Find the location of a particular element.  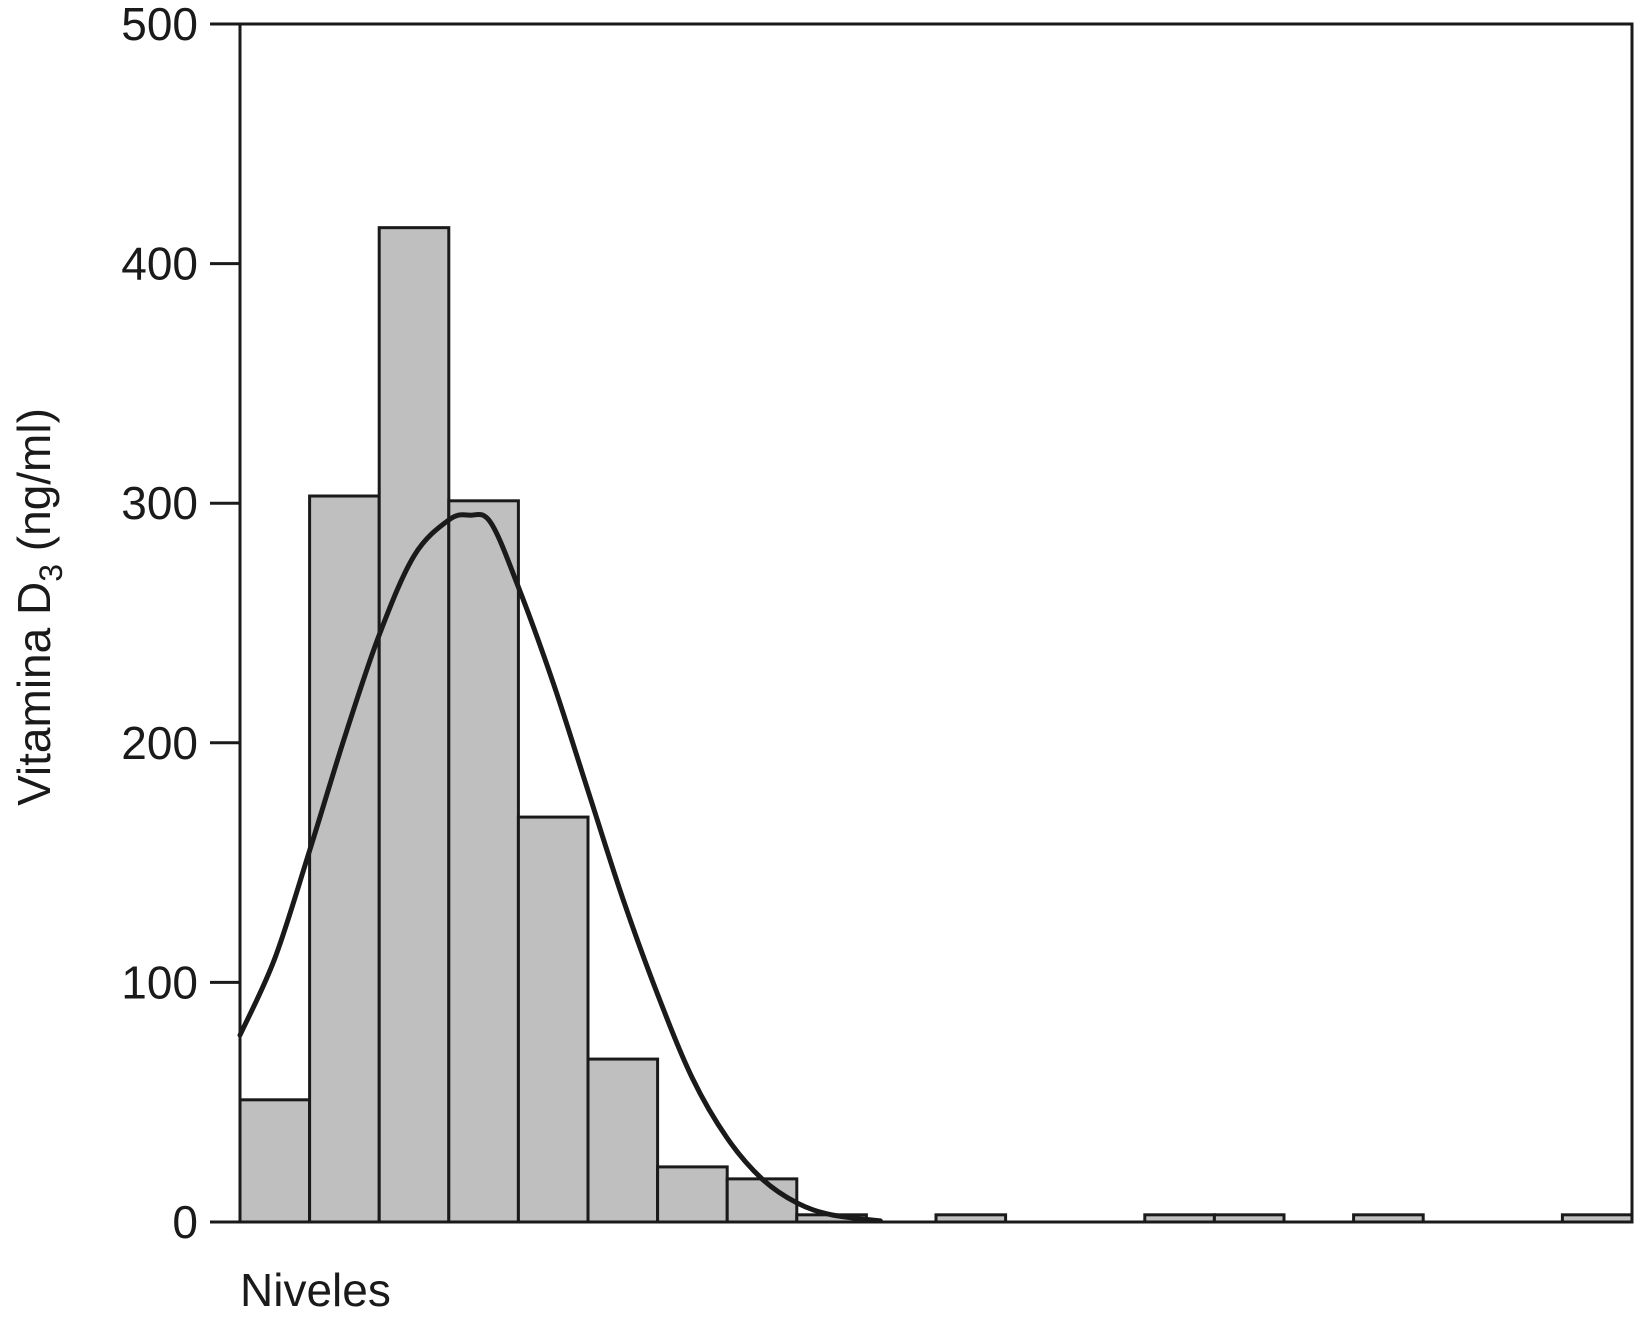

y-axis-title: Vitamina D3 (ng/ml) is located at coordinates (38, 607).